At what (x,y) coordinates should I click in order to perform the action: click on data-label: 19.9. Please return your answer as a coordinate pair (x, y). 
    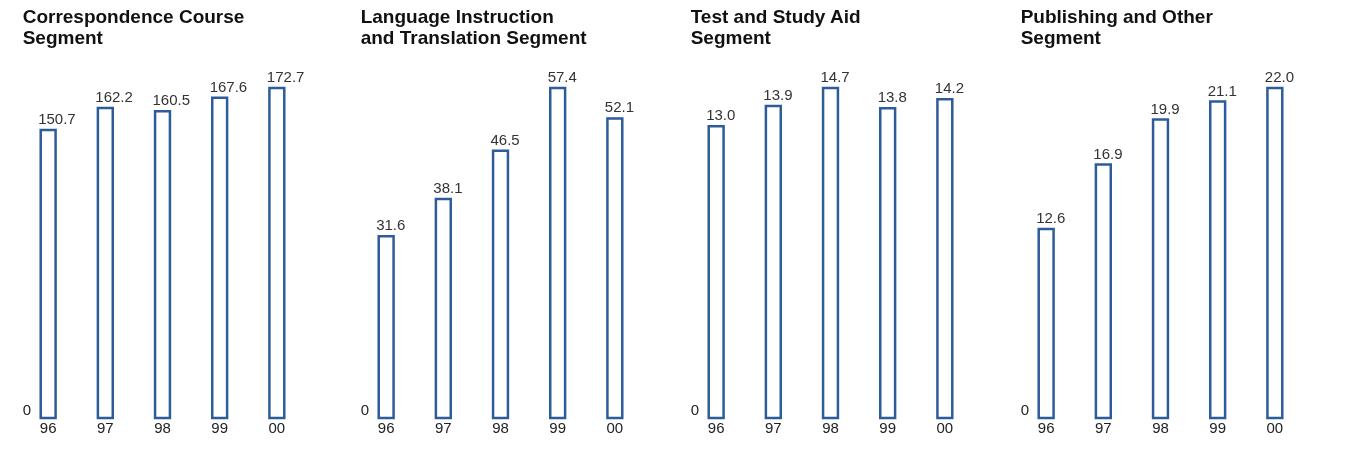
    Looking at the image, I should click on (1165, 108).